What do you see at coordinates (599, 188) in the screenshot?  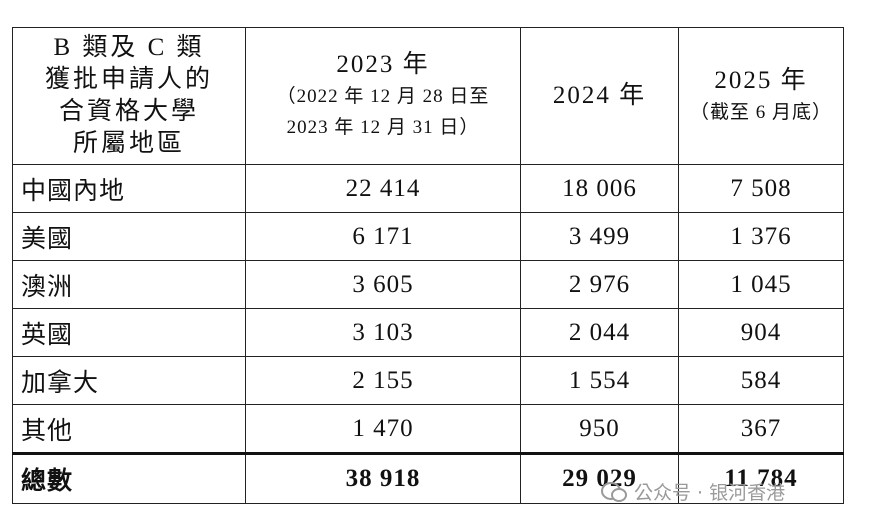 I see `value-cell: 18 006` at bounding box center [599, 188].